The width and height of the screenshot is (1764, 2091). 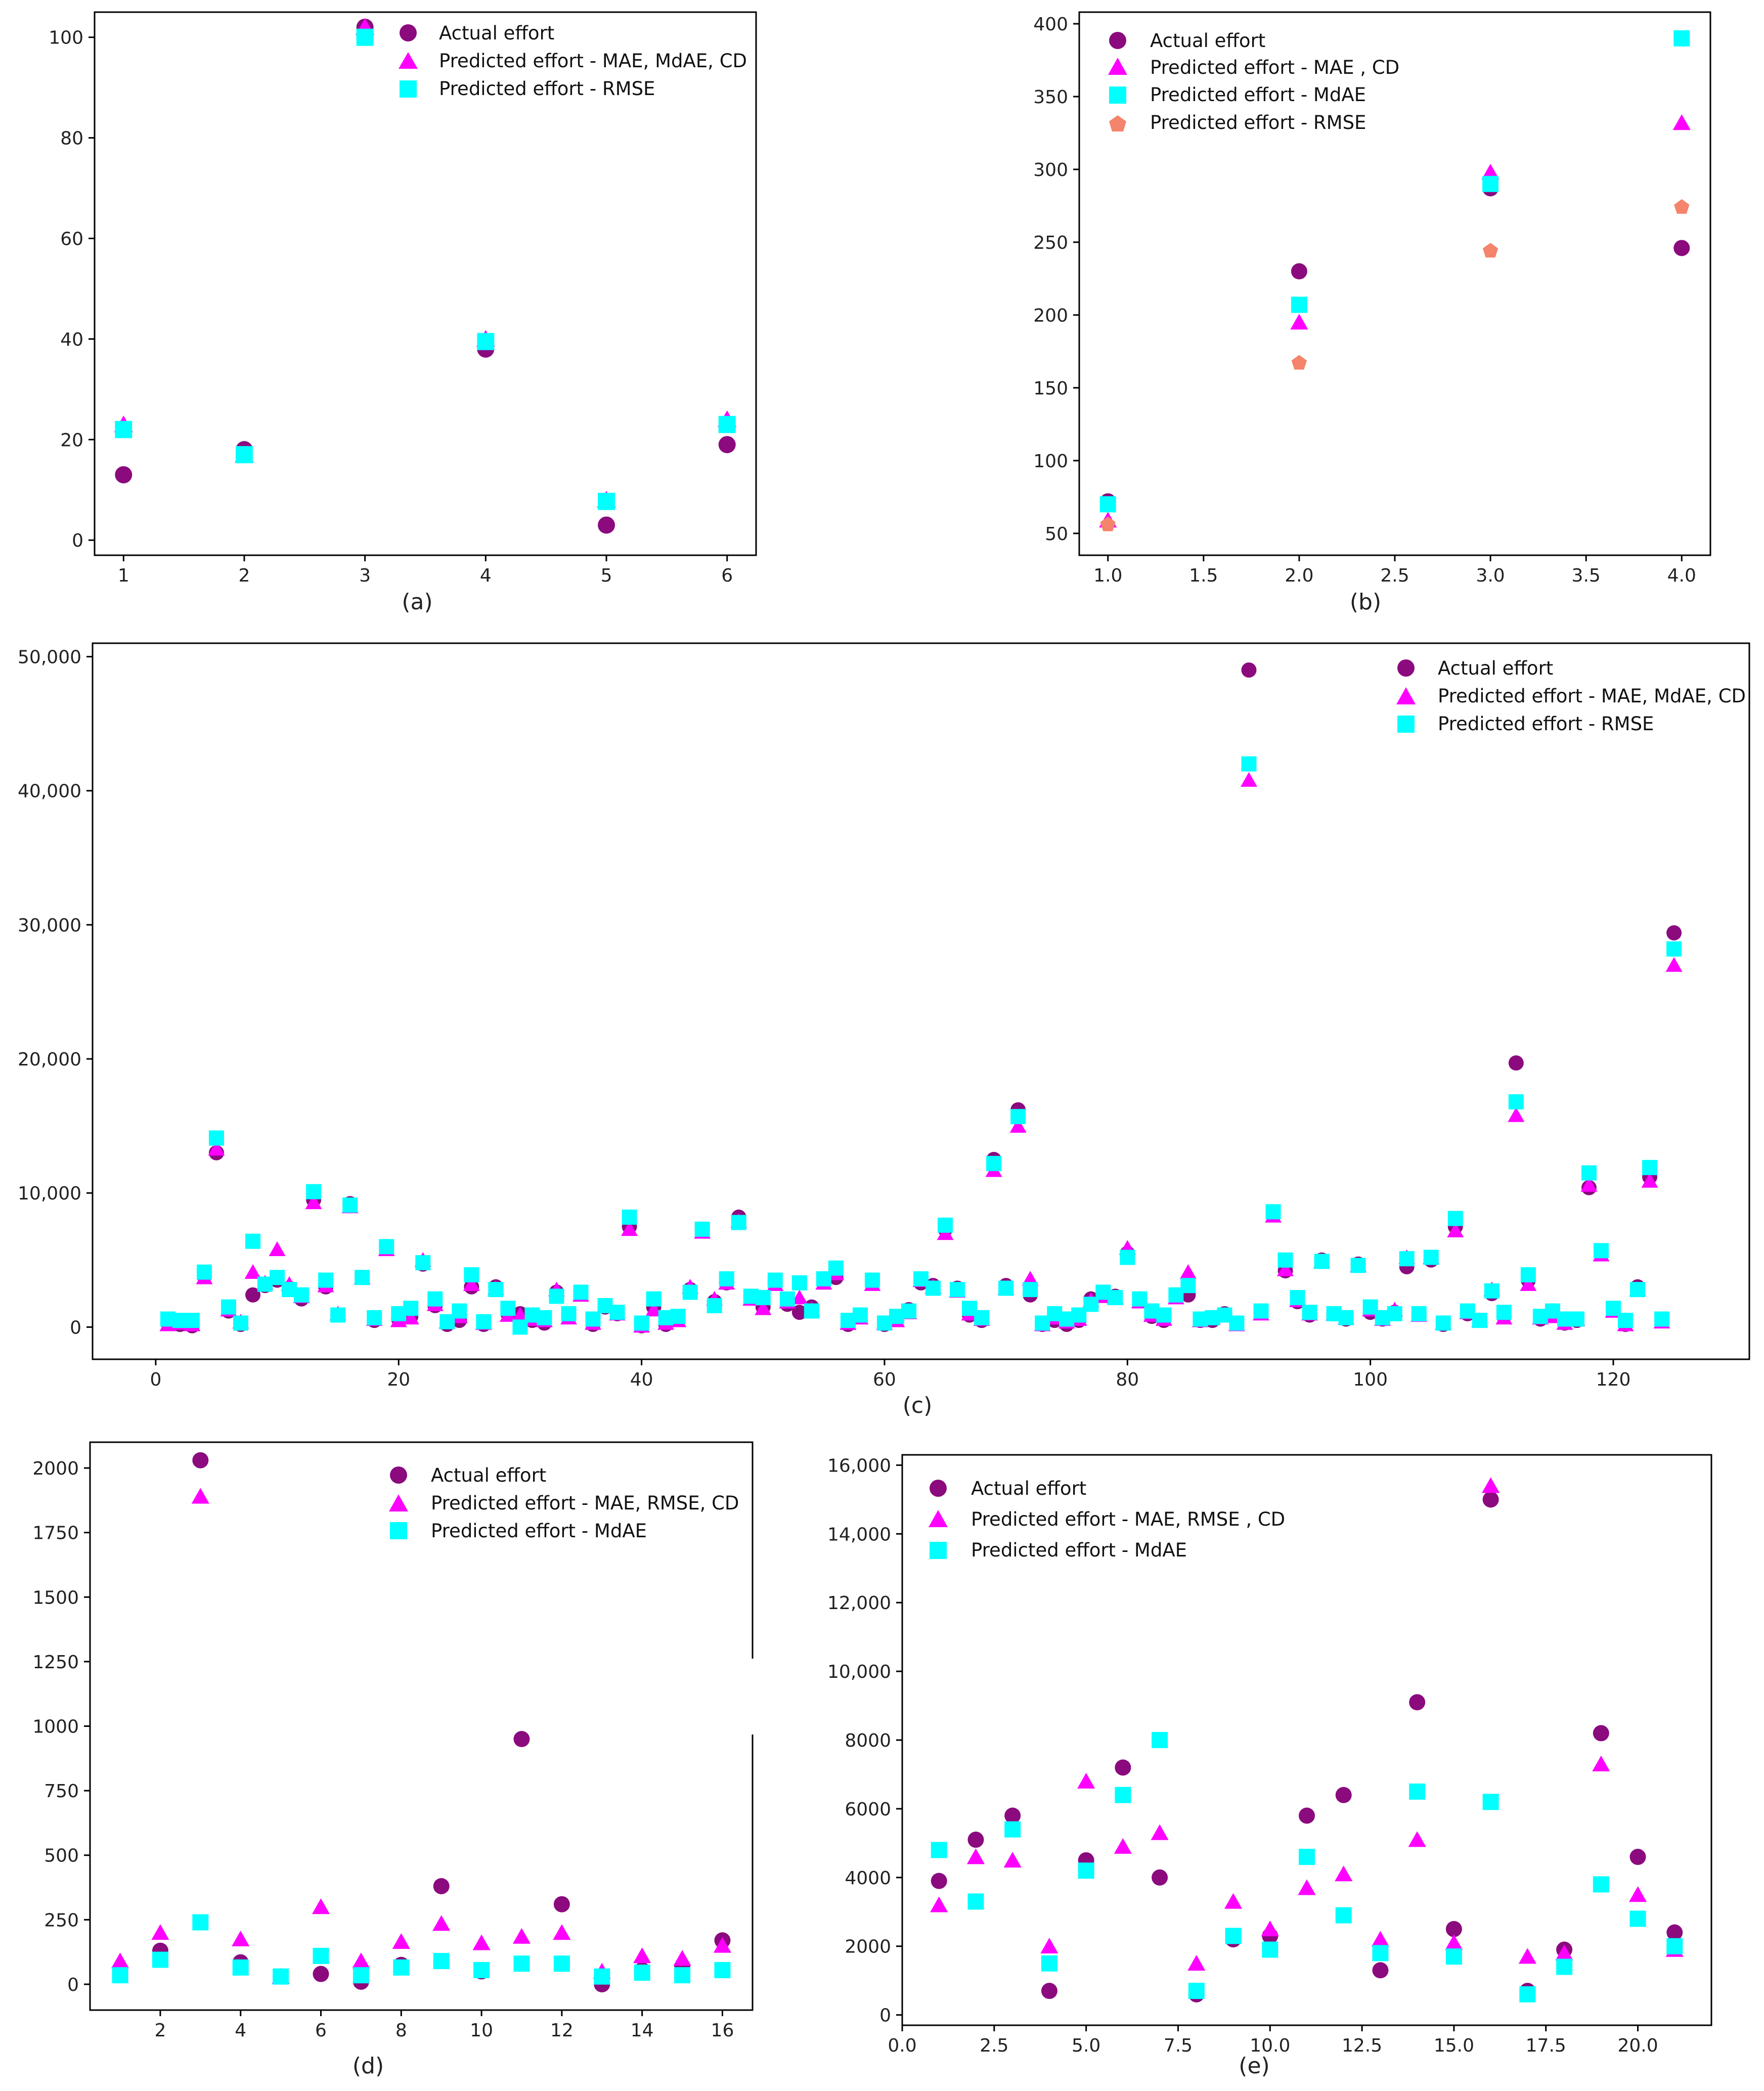 I want to click on y-tick-label-a: 80, so click(x=71, y=138).